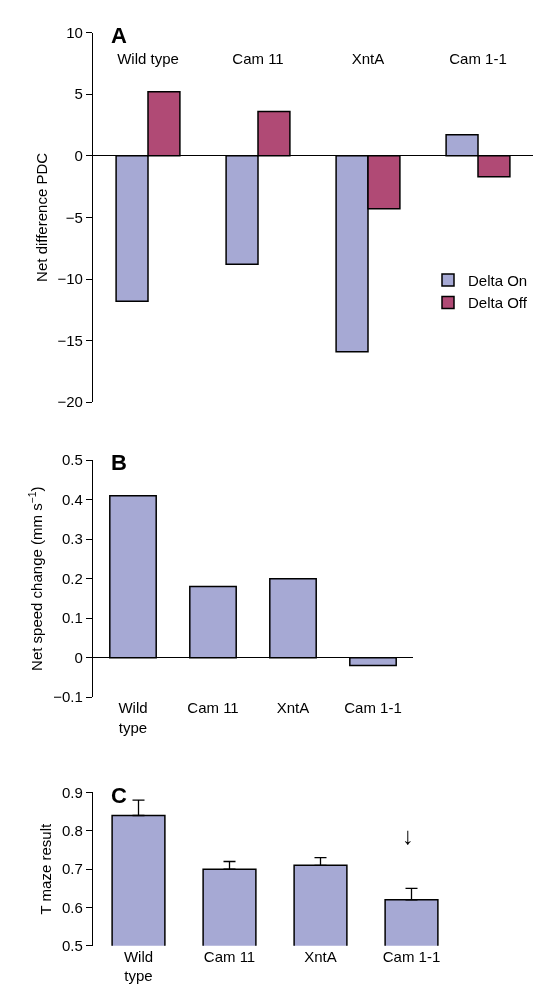  What do you see at coordinates (72, 907) in the screenshot?
I see `y-tick-label: 0.6` at bounding box center [72, 907].